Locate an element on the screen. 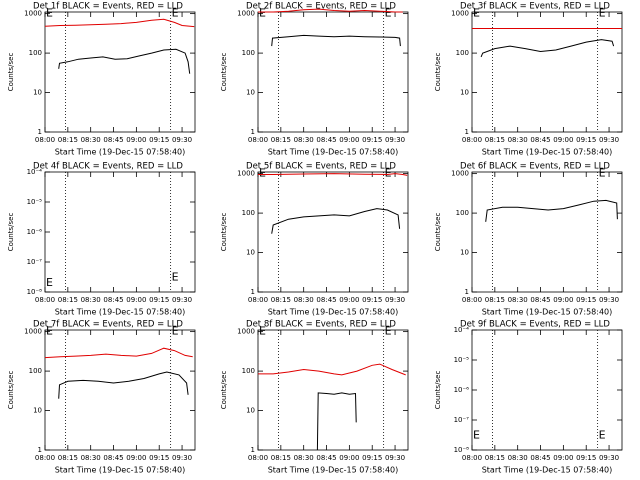  y-tick-label: 10⁻⁴ is located at coordinates (462, 330).